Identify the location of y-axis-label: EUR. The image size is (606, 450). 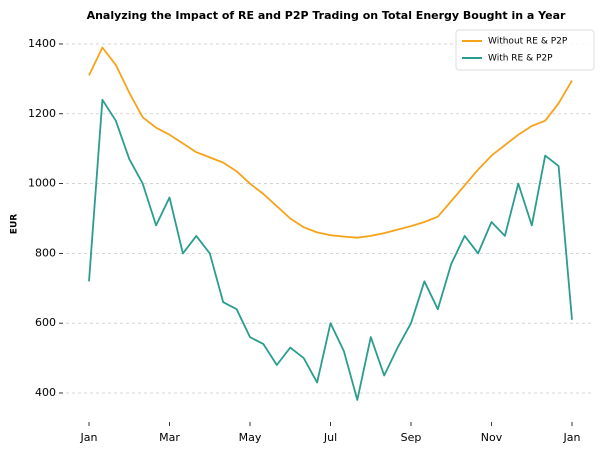
(15, 224).